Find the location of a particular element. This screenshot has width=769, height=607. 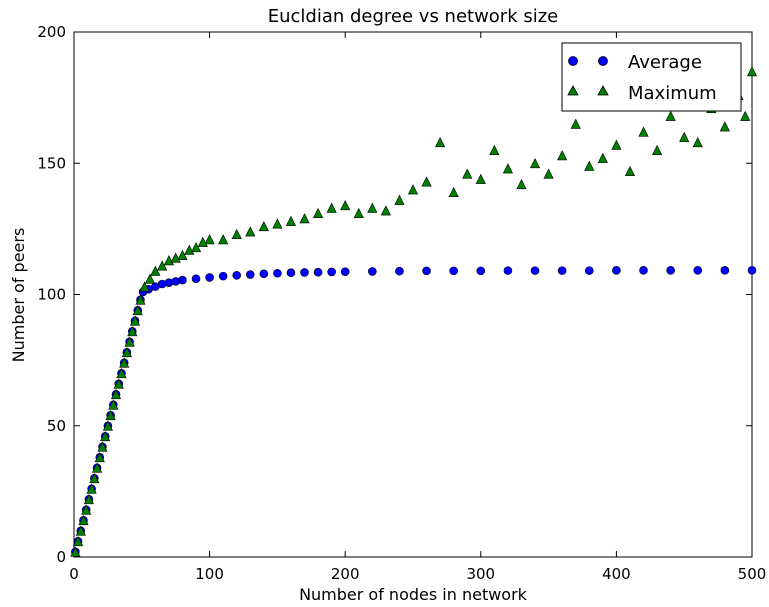

x-tick-label: 100 is located at coordinates (209, 574).